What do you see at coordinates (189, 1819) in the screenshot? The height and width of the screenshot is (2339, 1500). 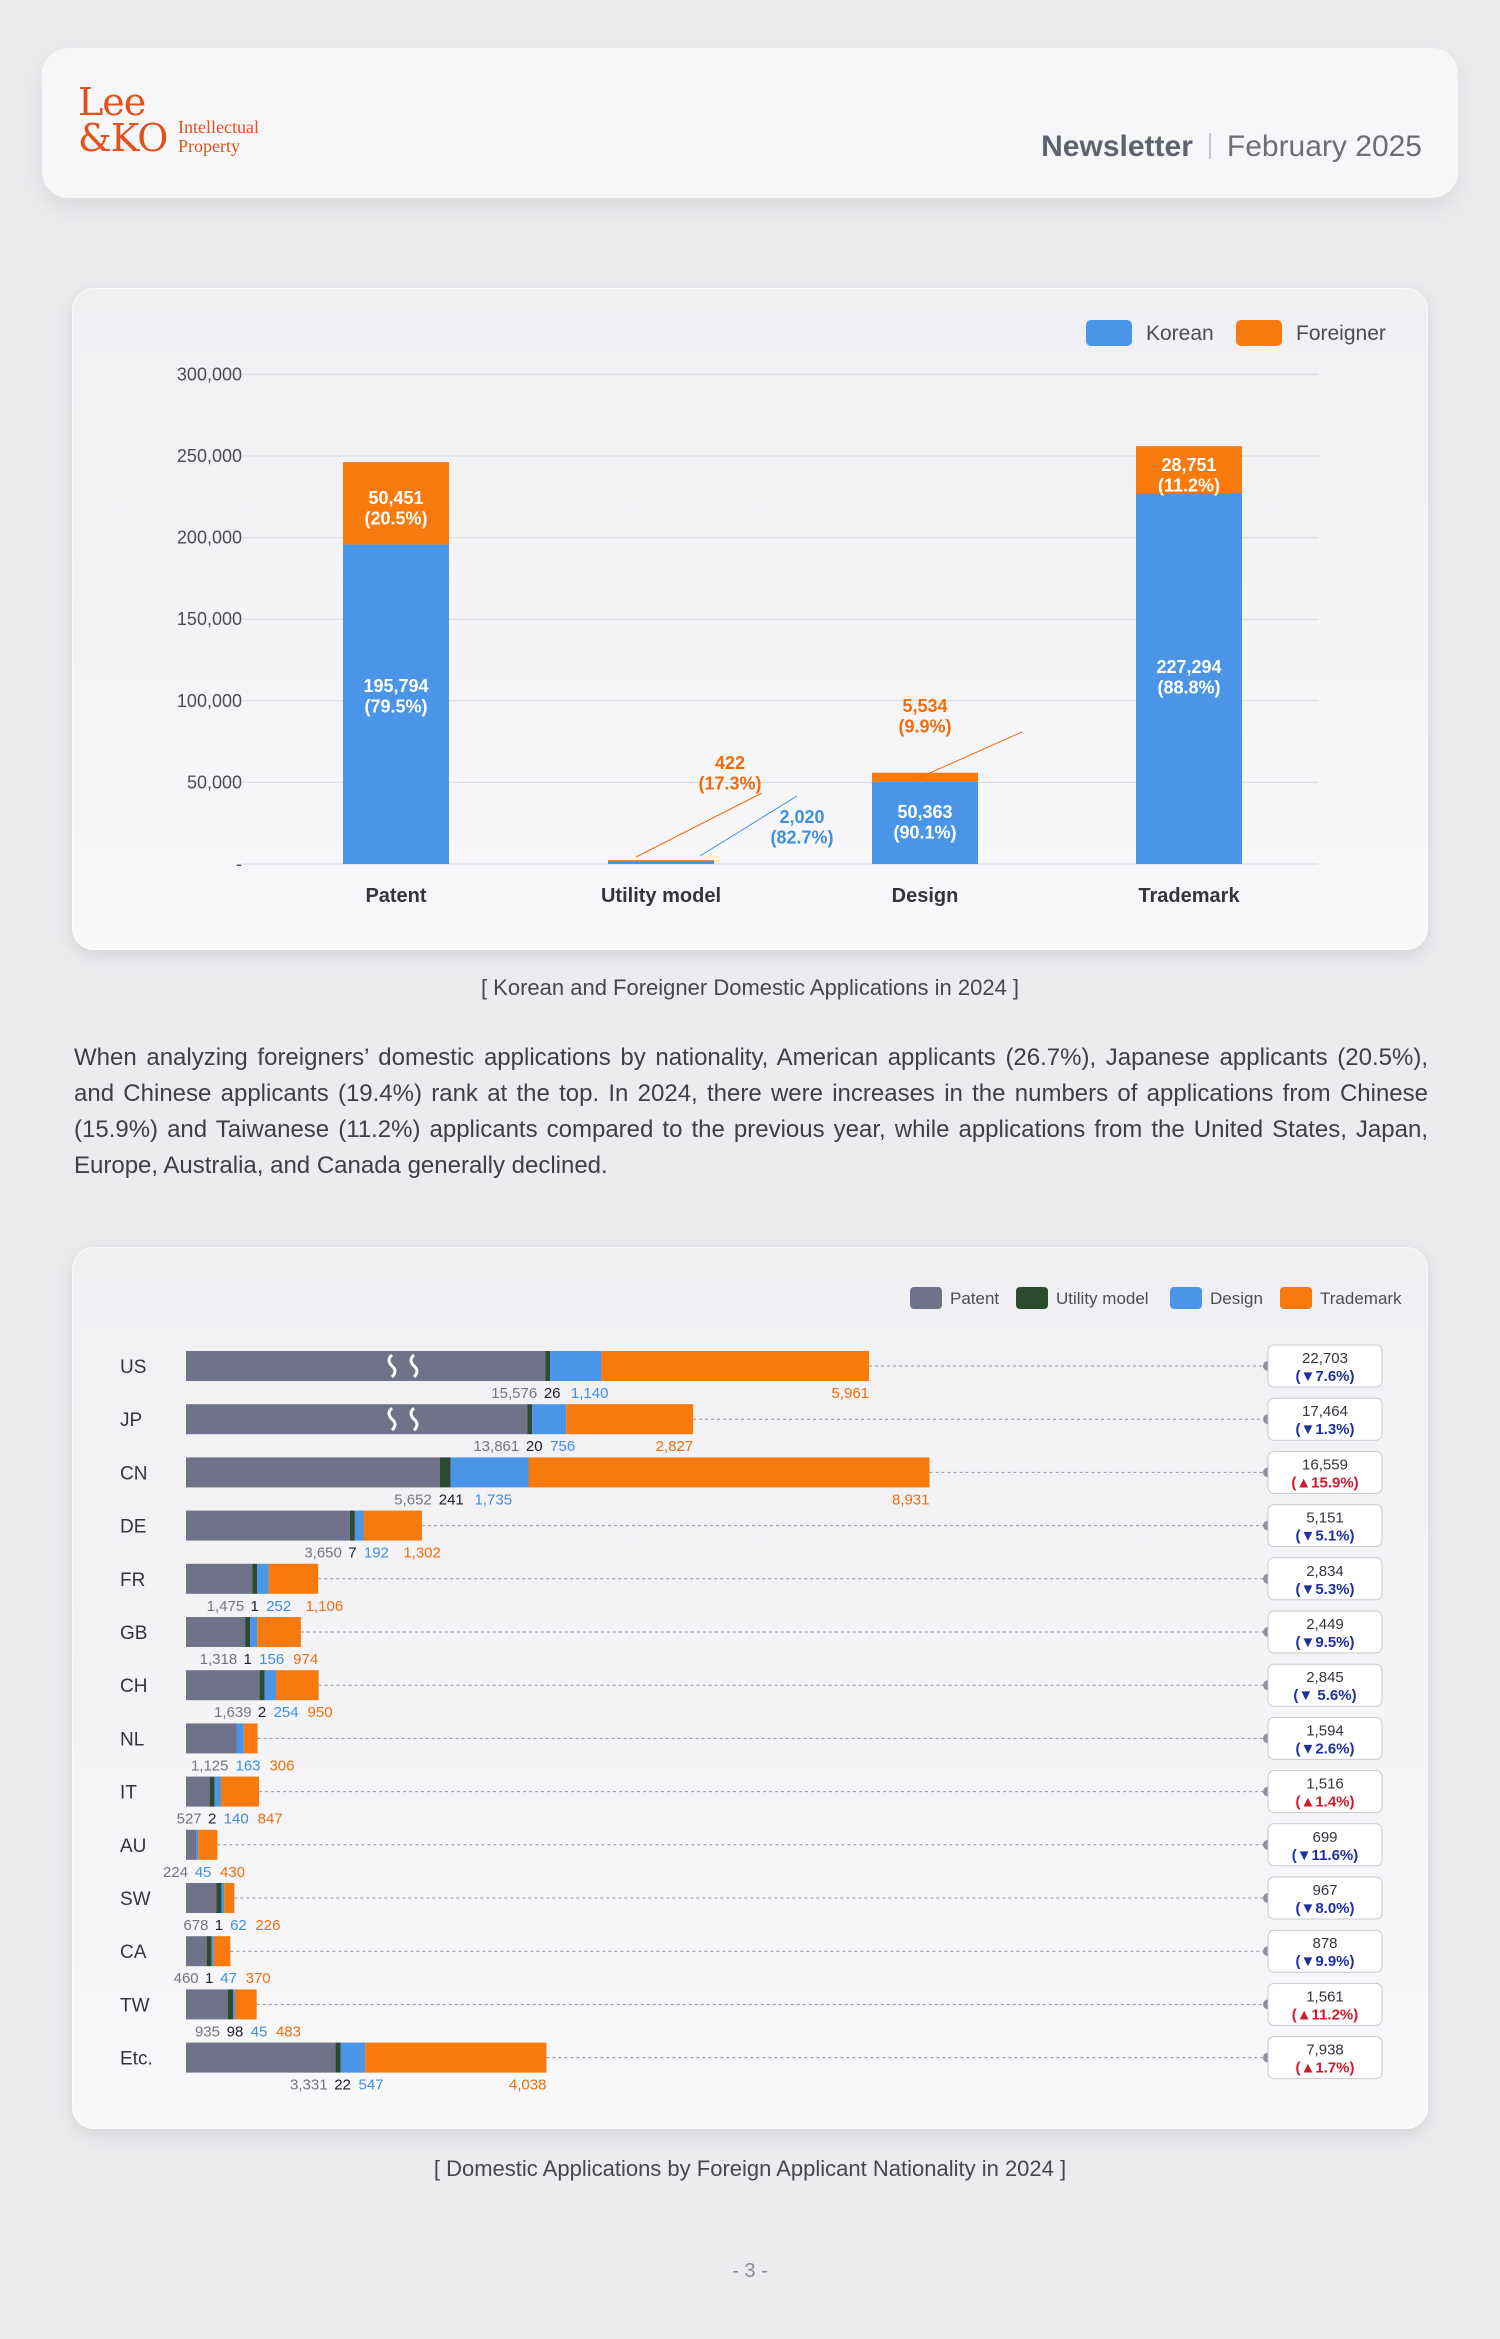 I see `segment-label: 527` at bounding box center [189, 1819].